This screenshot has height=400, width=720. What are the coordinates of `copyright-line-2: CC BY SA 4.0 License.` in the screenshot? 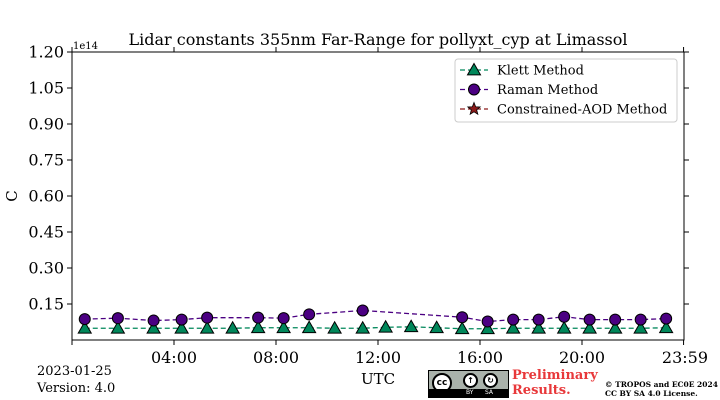 It's located at (651, 393).